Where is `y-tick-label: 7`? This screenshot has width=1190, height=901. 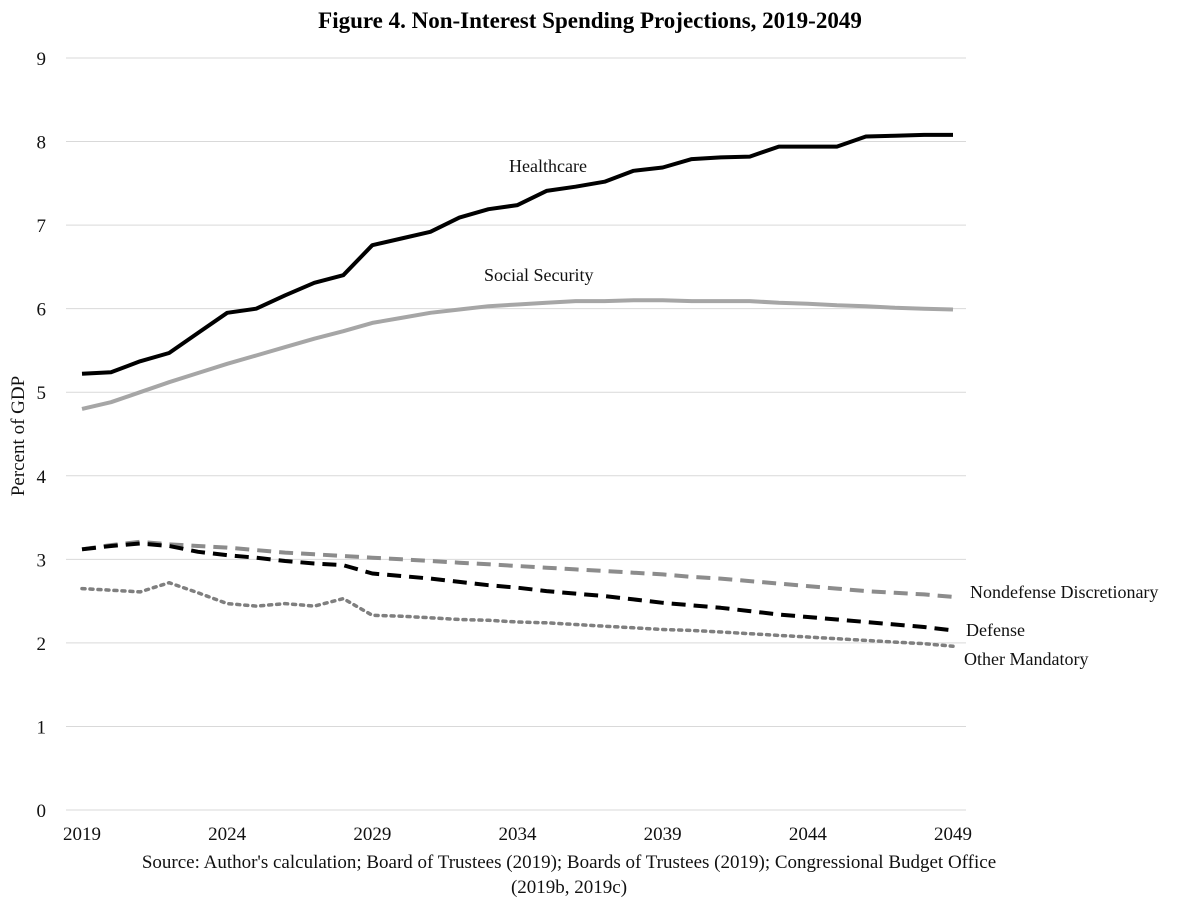
y-tick-label: 7 is located at coordinates (42, 226).